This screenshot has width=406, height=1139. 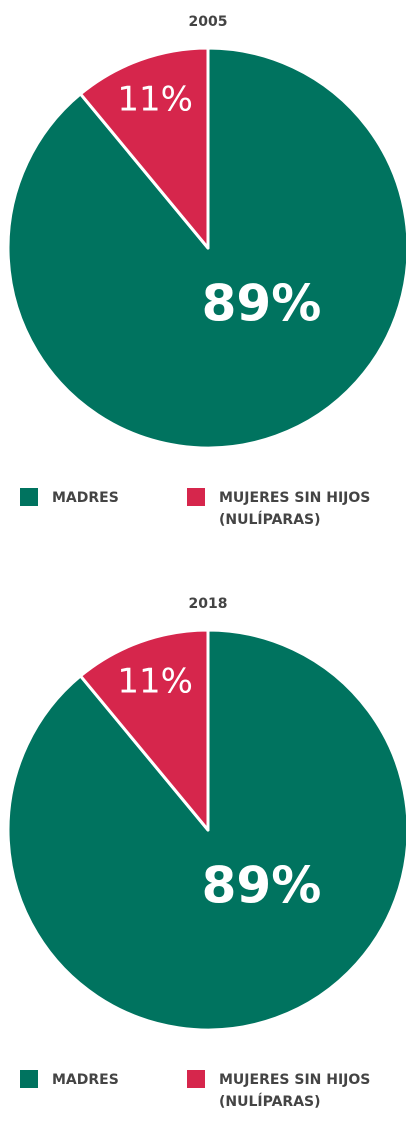 I want to click on chart-title: 2005, so click(x=208, y=22).